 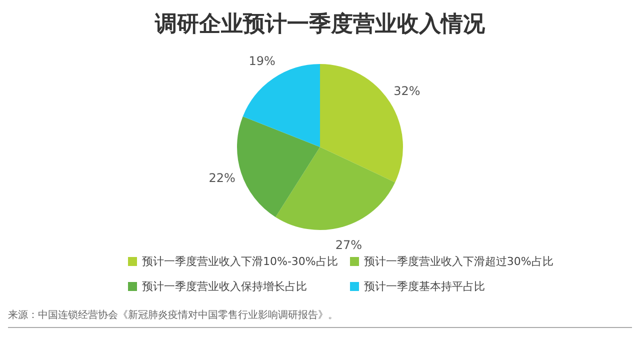 What do you see at coordinates (348, 245) in the screenshot?
I see `data-label: 27%` at bounding box center [348, 245].